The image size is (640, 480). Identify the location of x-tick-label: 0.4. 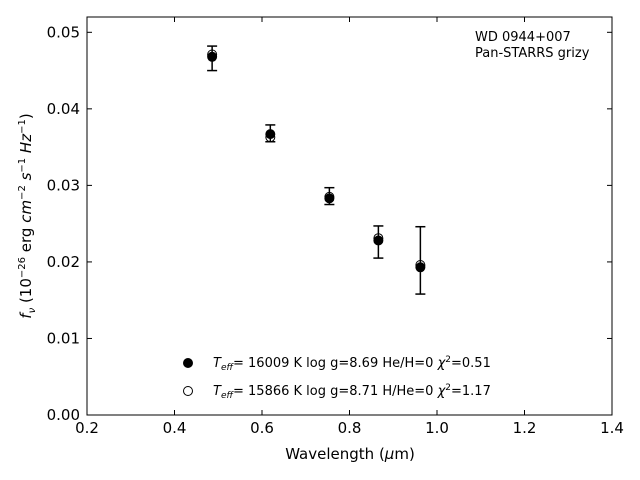
(175, 428).